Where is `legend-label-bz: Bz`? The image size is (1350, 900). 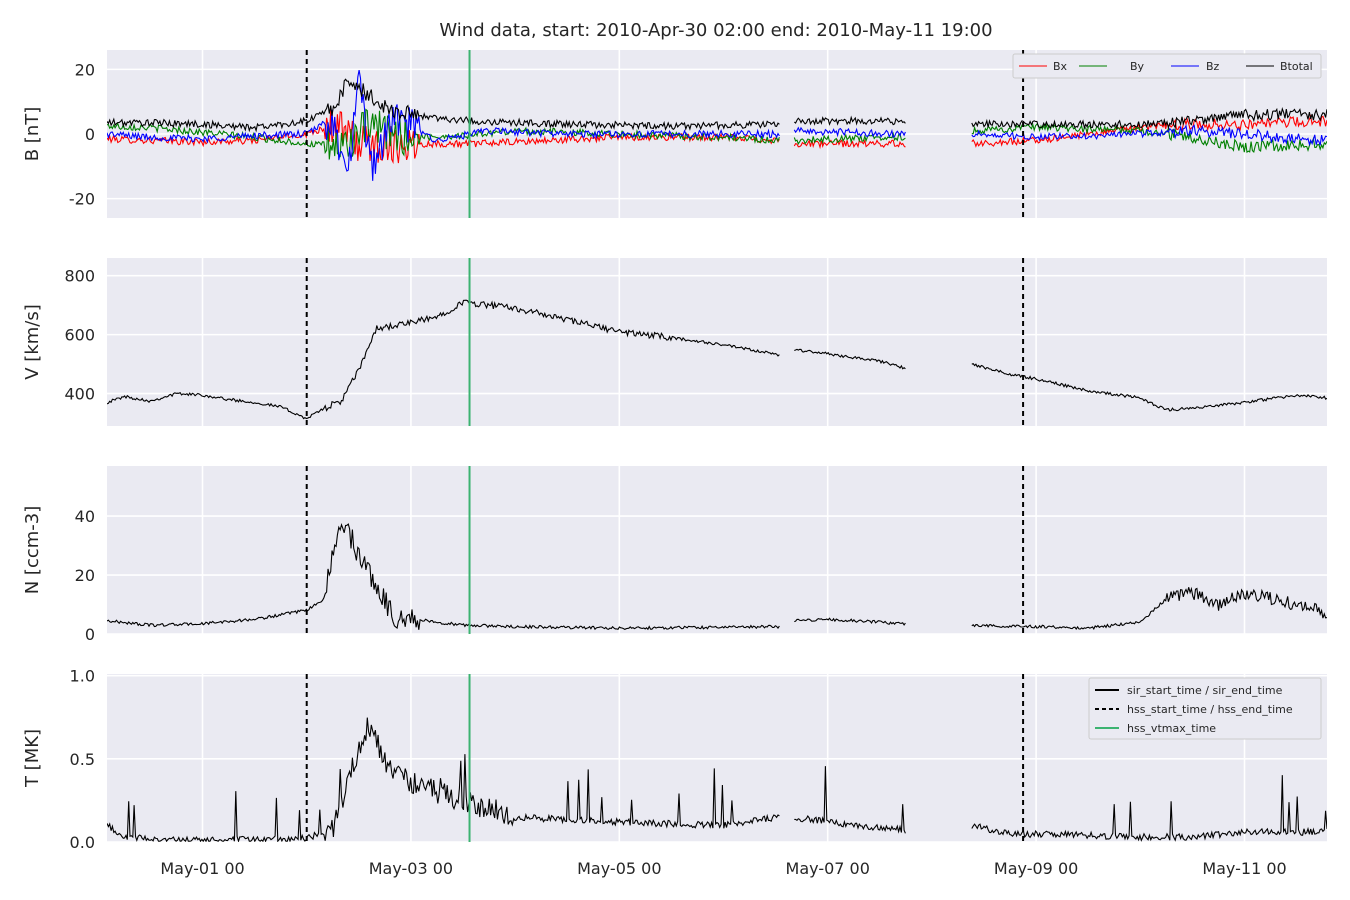
legend-label-bz: Bz is located at coordinates (1213, 66).